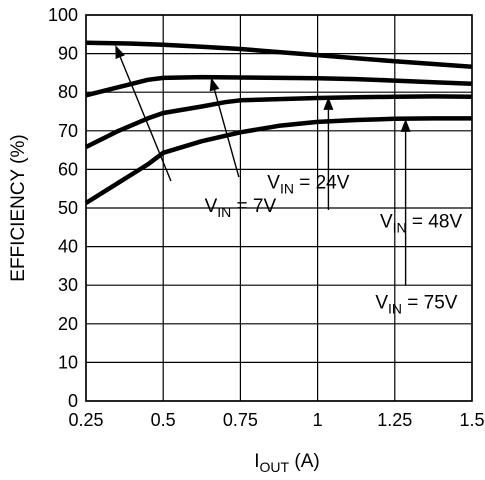 The height and width of the screenshot is (480, 485). What do you see at coordinates (68, 92) in the screenshot?
I see `y-tick-label: 80` at bounding box center [68, 92].